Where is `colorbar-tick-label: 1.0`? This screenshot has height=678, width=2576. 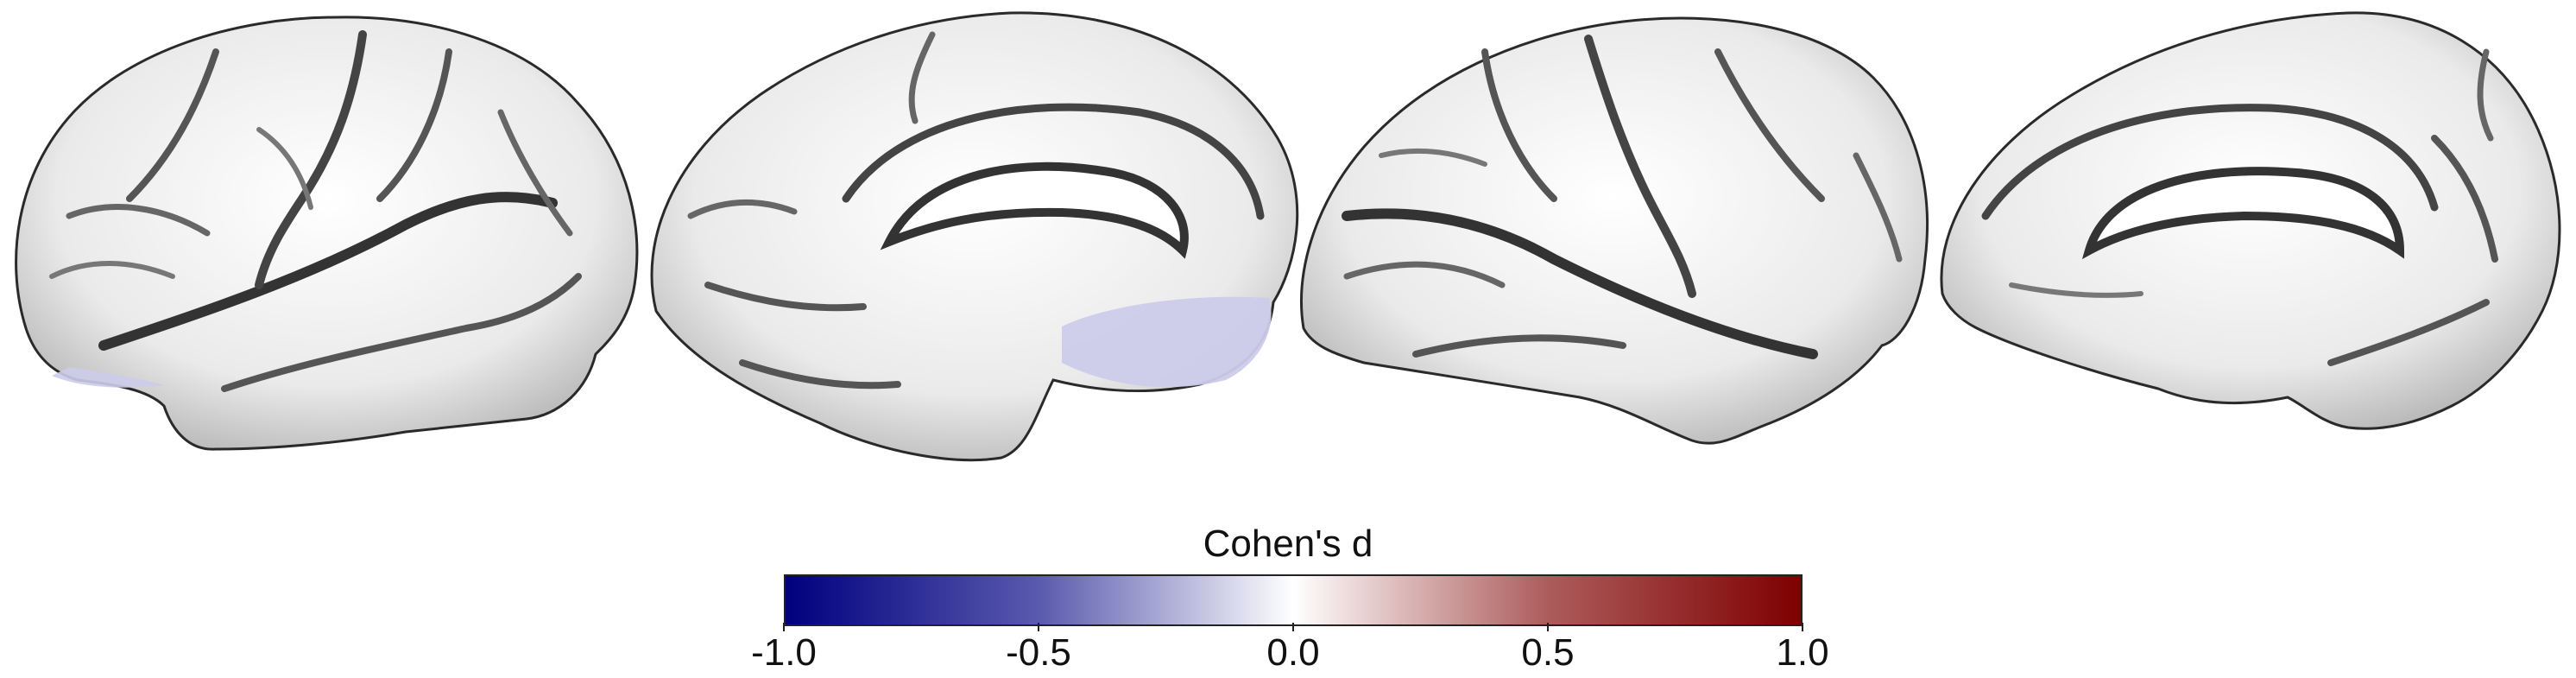
colorbar-tick-label: 1.0 is located at coordinates (1802, 653).